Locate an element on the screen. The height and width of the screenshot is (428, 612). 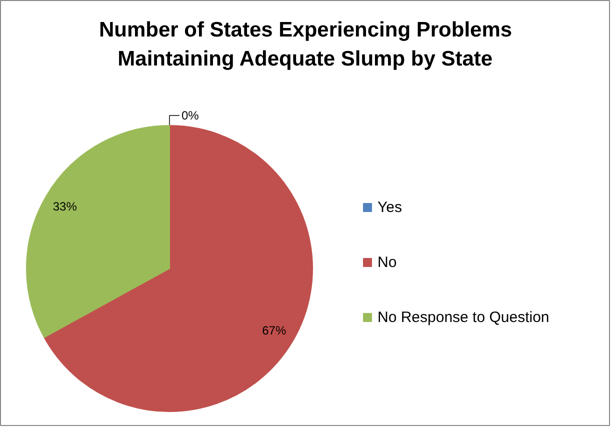
text: 0% is located at coordinates (190, 115).